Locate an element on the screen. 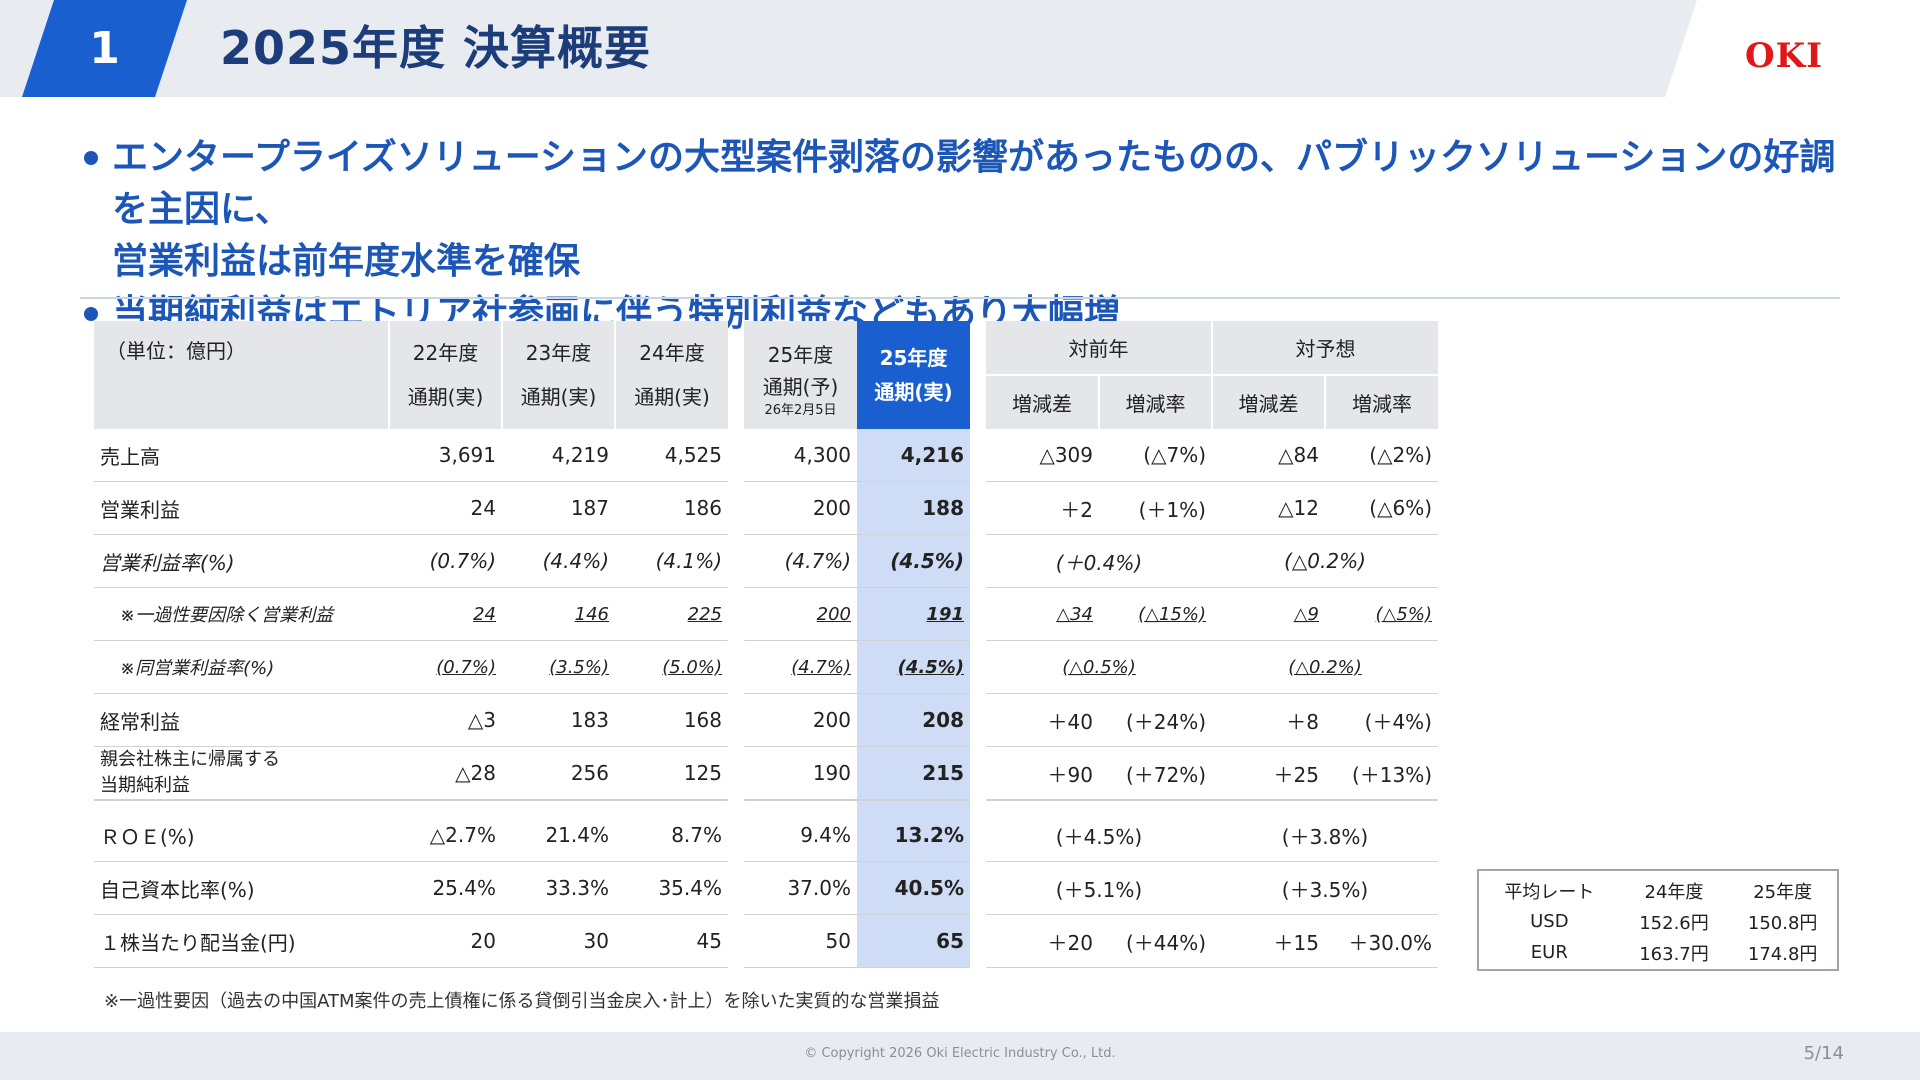 This screenshot has height=1080, width=1920. row-label: ※同営業利益率(%) is located at coordinates (241, 667).